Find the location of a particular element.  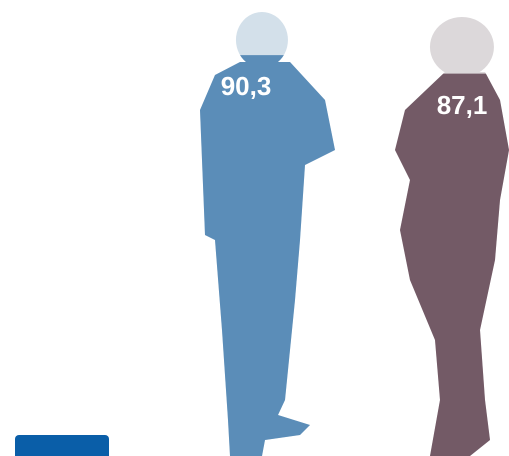

button is located at coordinates (62, 445).